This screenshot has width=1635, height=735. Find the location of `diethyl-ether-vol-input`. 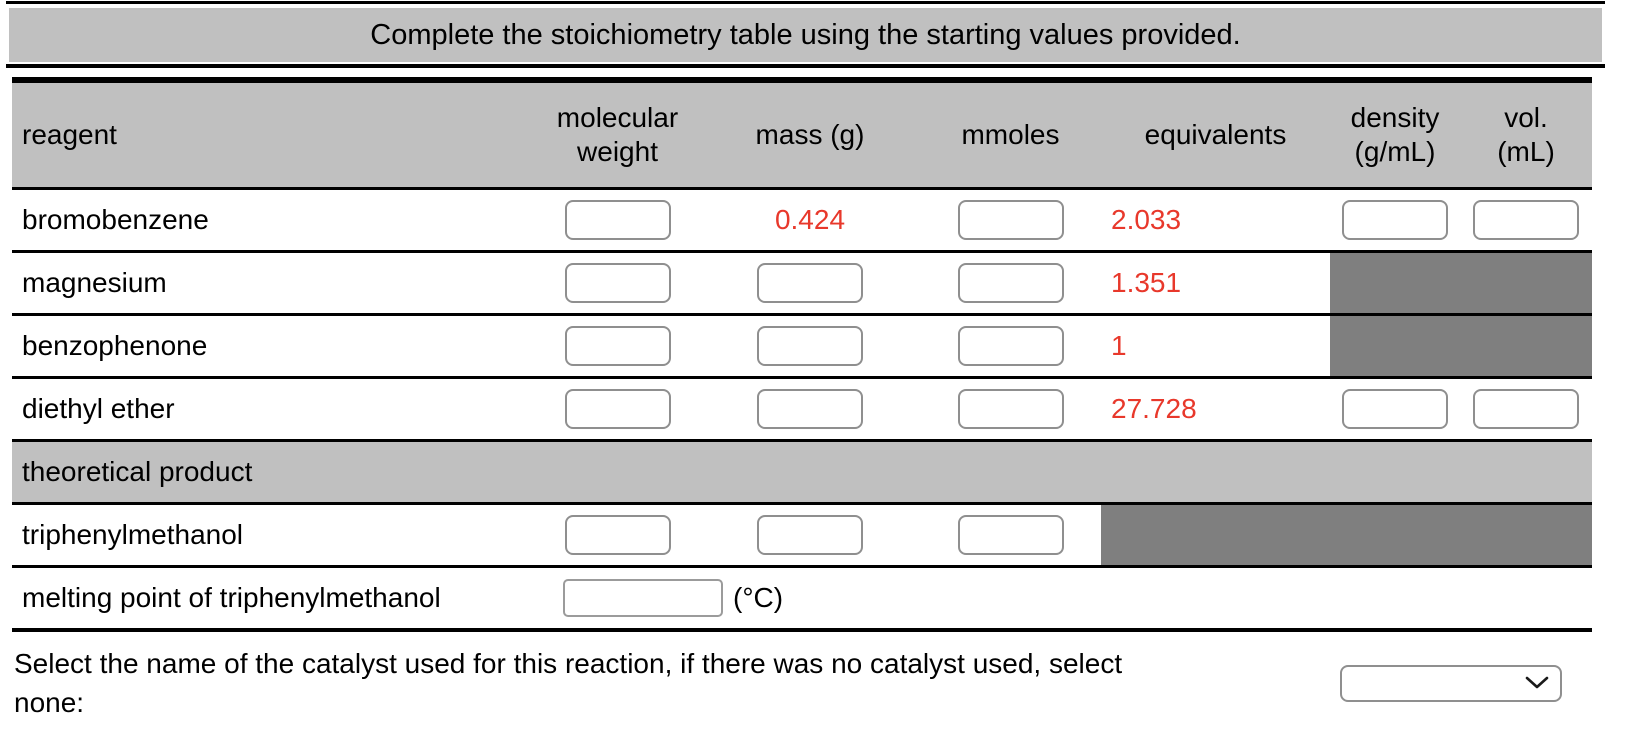

diethyl-ether-vol-input is located at coordinates (1526, 409).